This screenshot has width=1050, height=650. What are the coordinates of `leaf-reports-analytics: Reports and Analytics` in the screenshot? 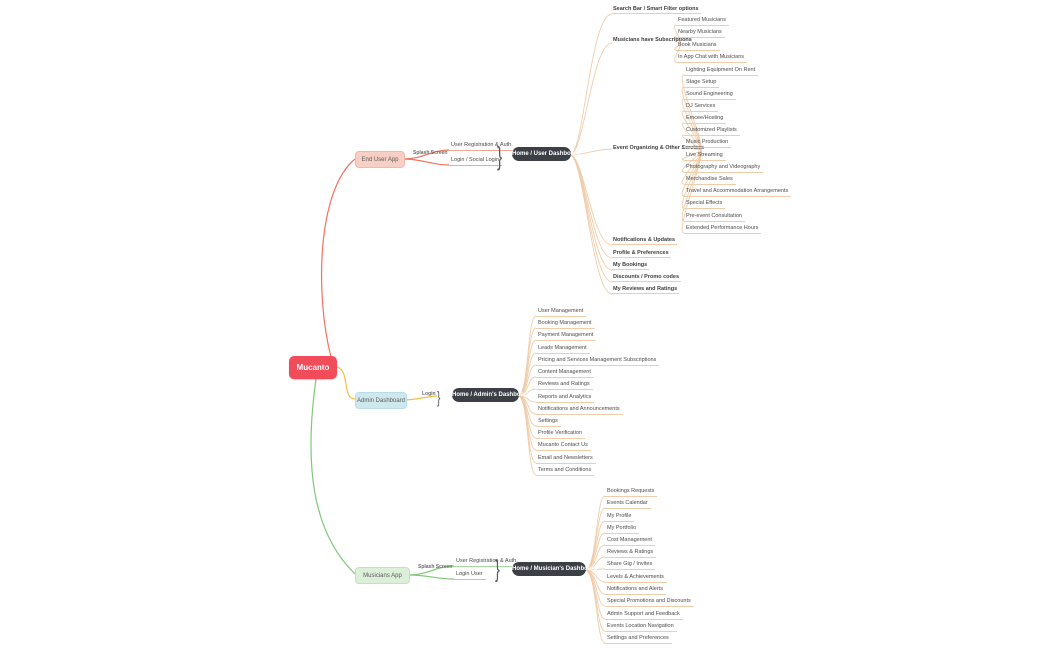 It's located at (565, 398).